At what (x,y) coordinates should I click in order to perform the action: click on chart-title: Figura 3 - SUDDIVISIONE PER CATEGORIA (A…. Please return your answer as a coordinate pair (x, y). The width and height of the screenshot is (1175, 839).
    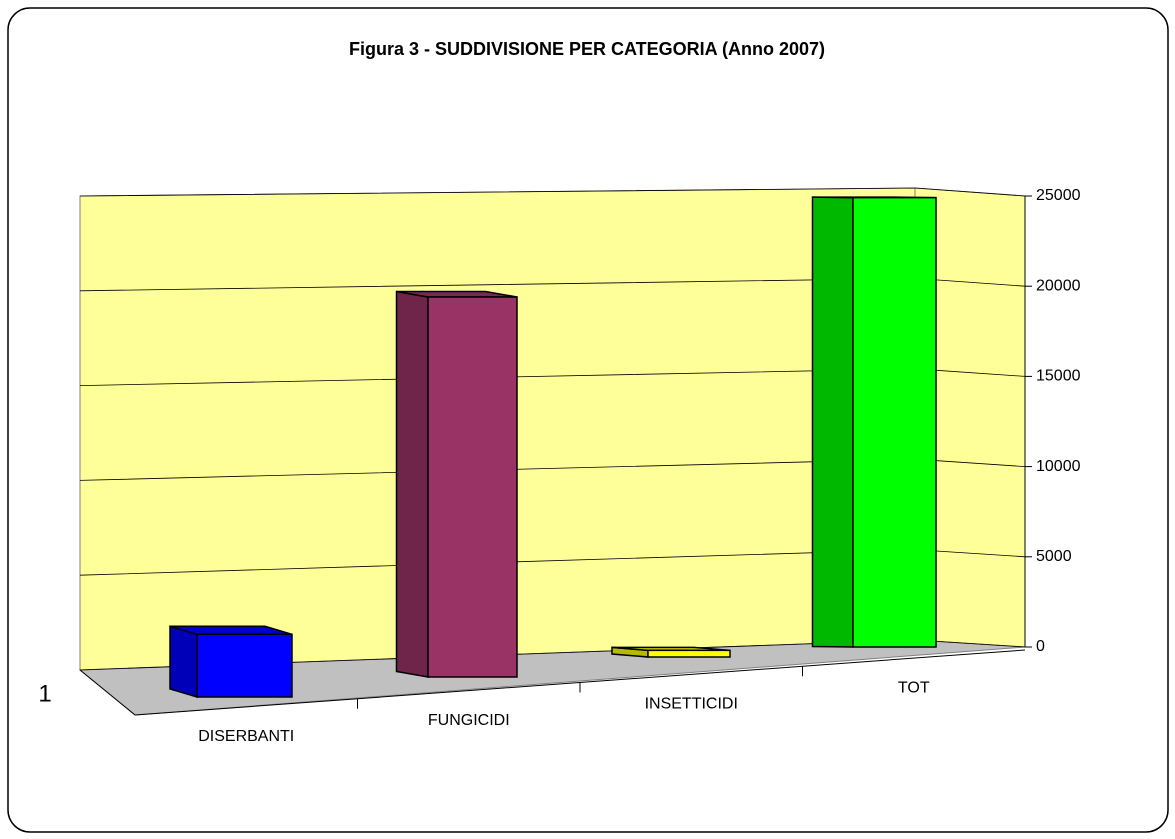
    Looking at the image, I should click on (587, 49).